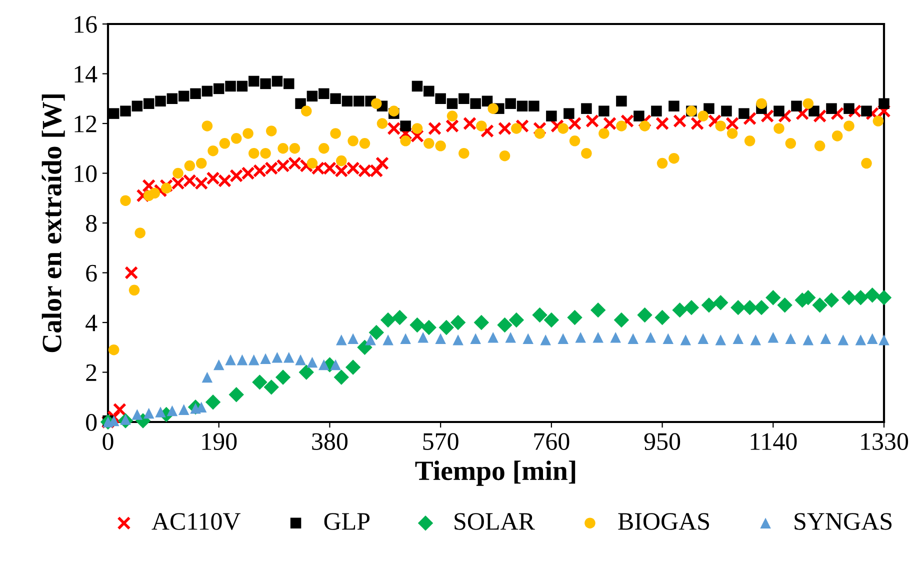 This screenshot has width=922, height=563. What do you see at coordinates (662, 441) in the screenshot?
I see `x-tick-label: 950` at bounding box center [662, 441].